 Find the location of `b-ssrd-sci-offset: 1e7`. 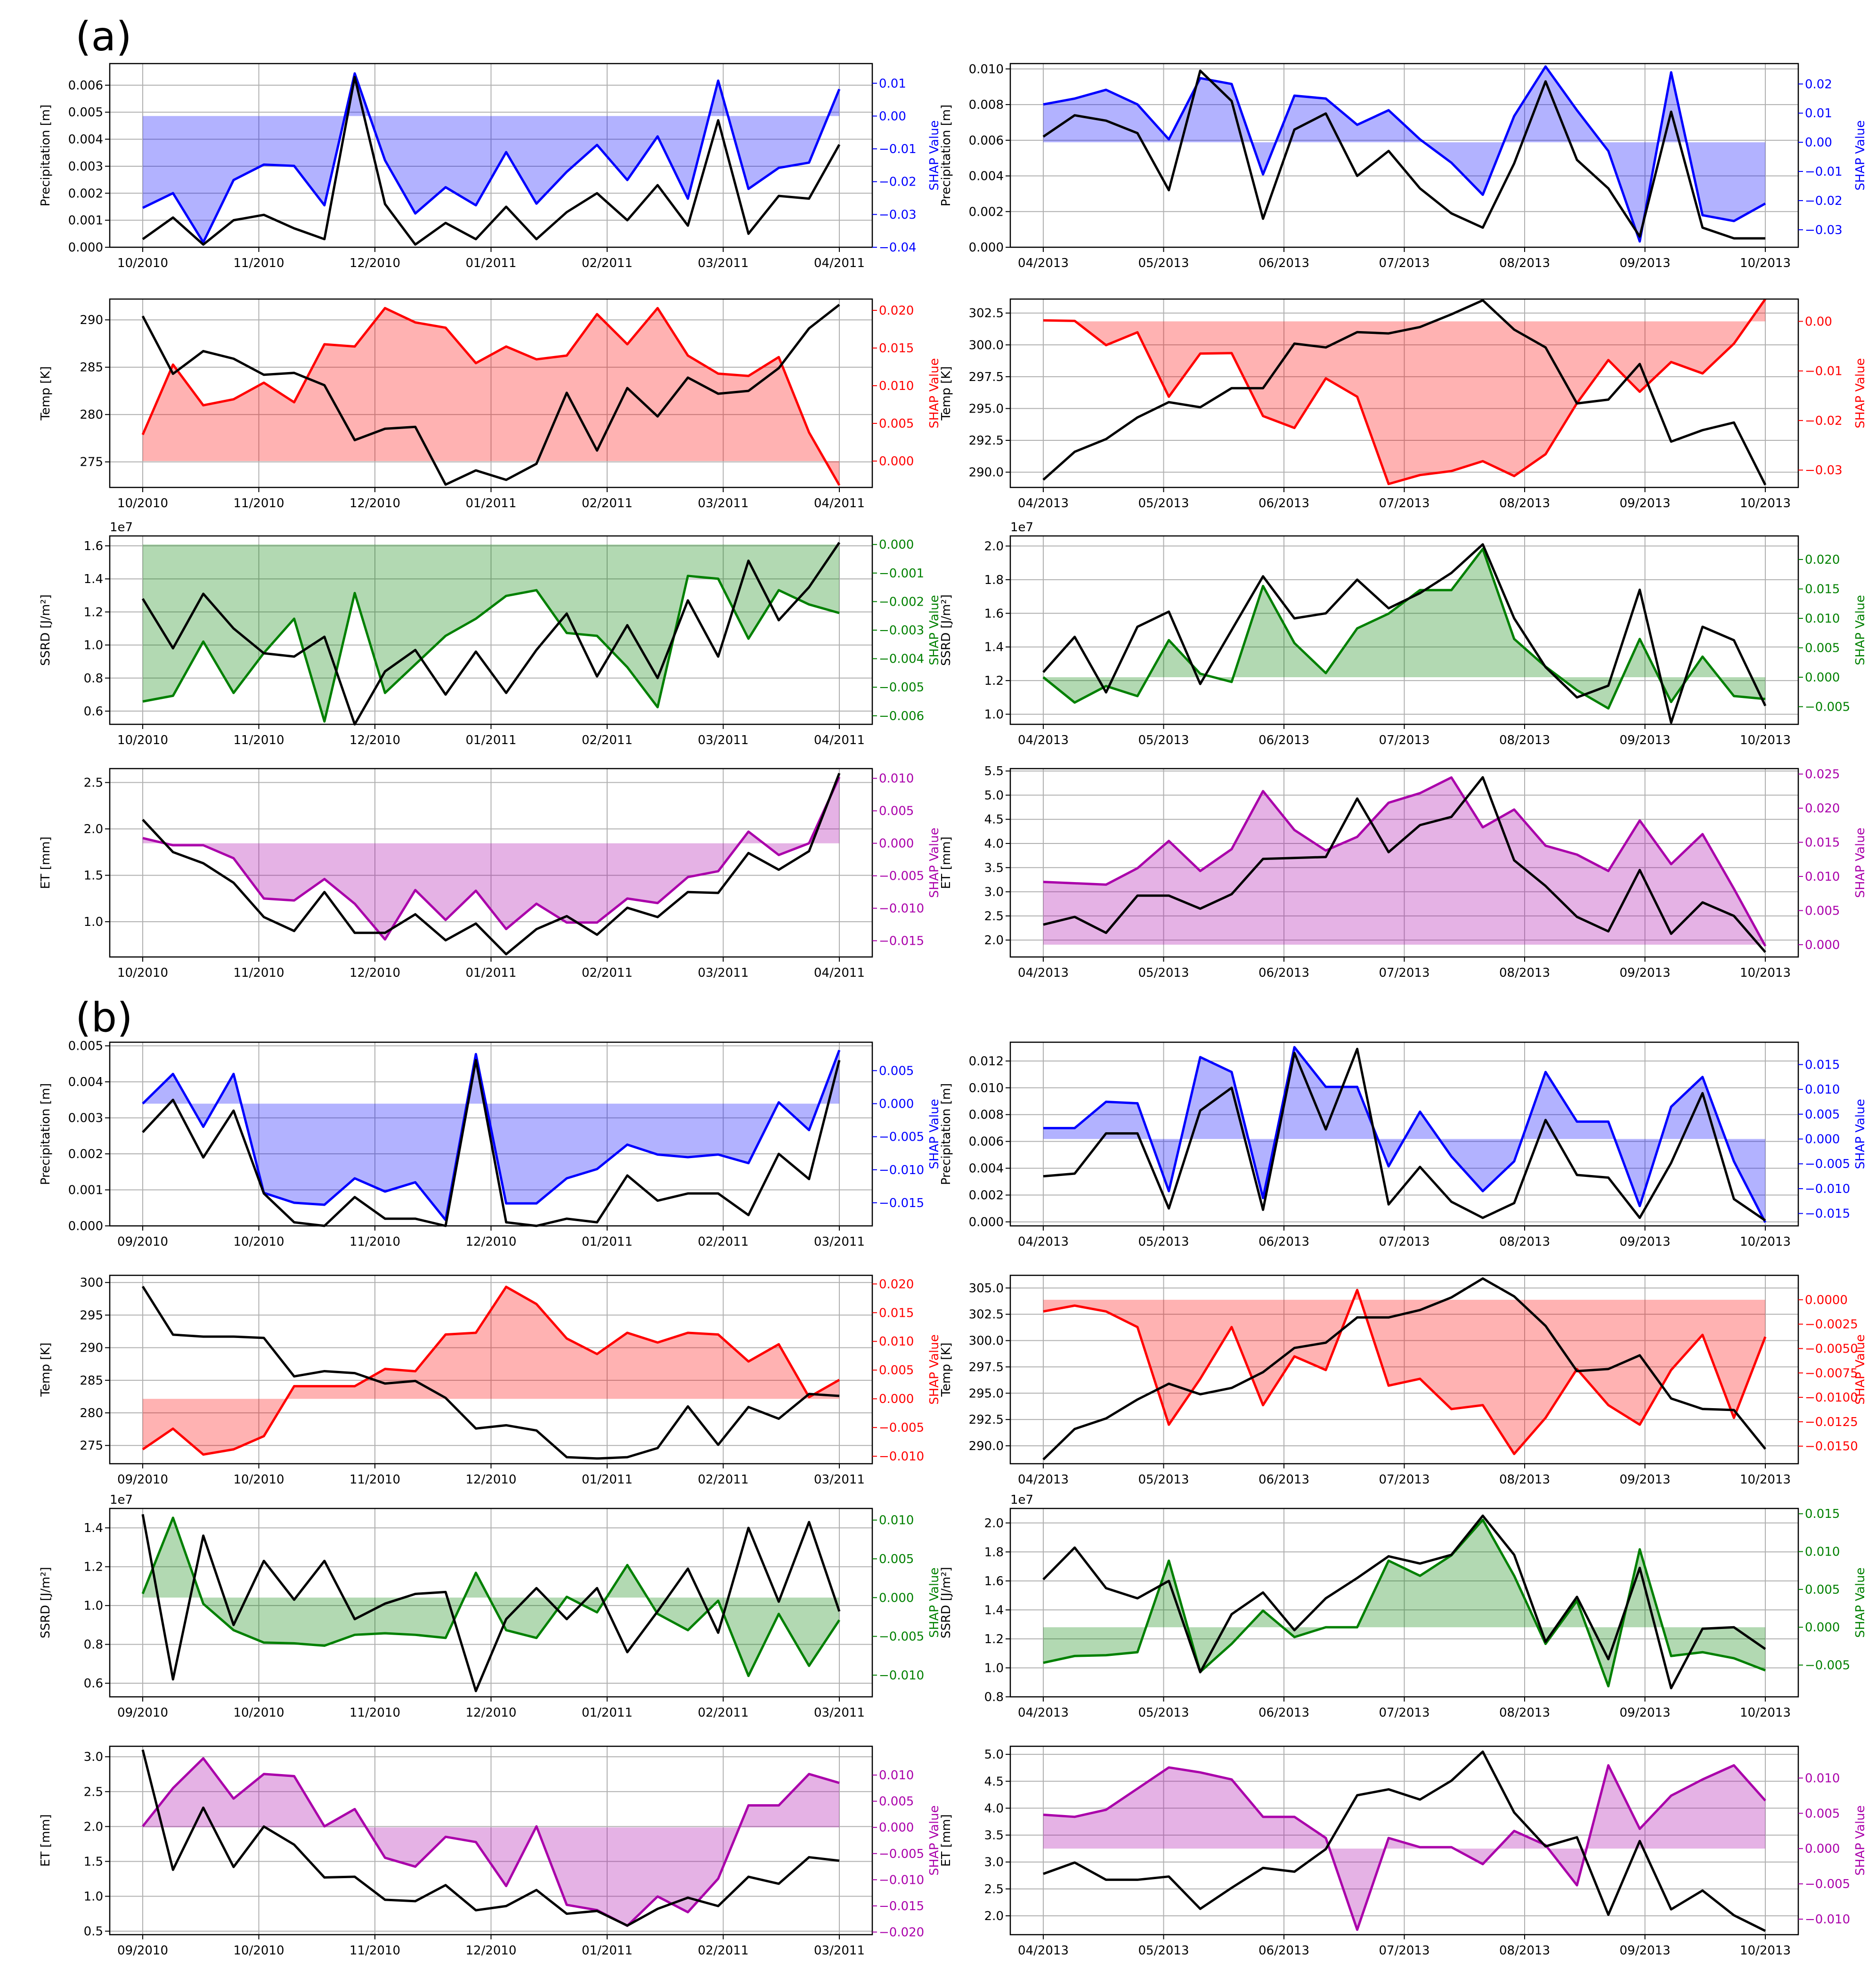

b-ssrd-sci-offset: 1e7 is located at coordinates (121, 1500).